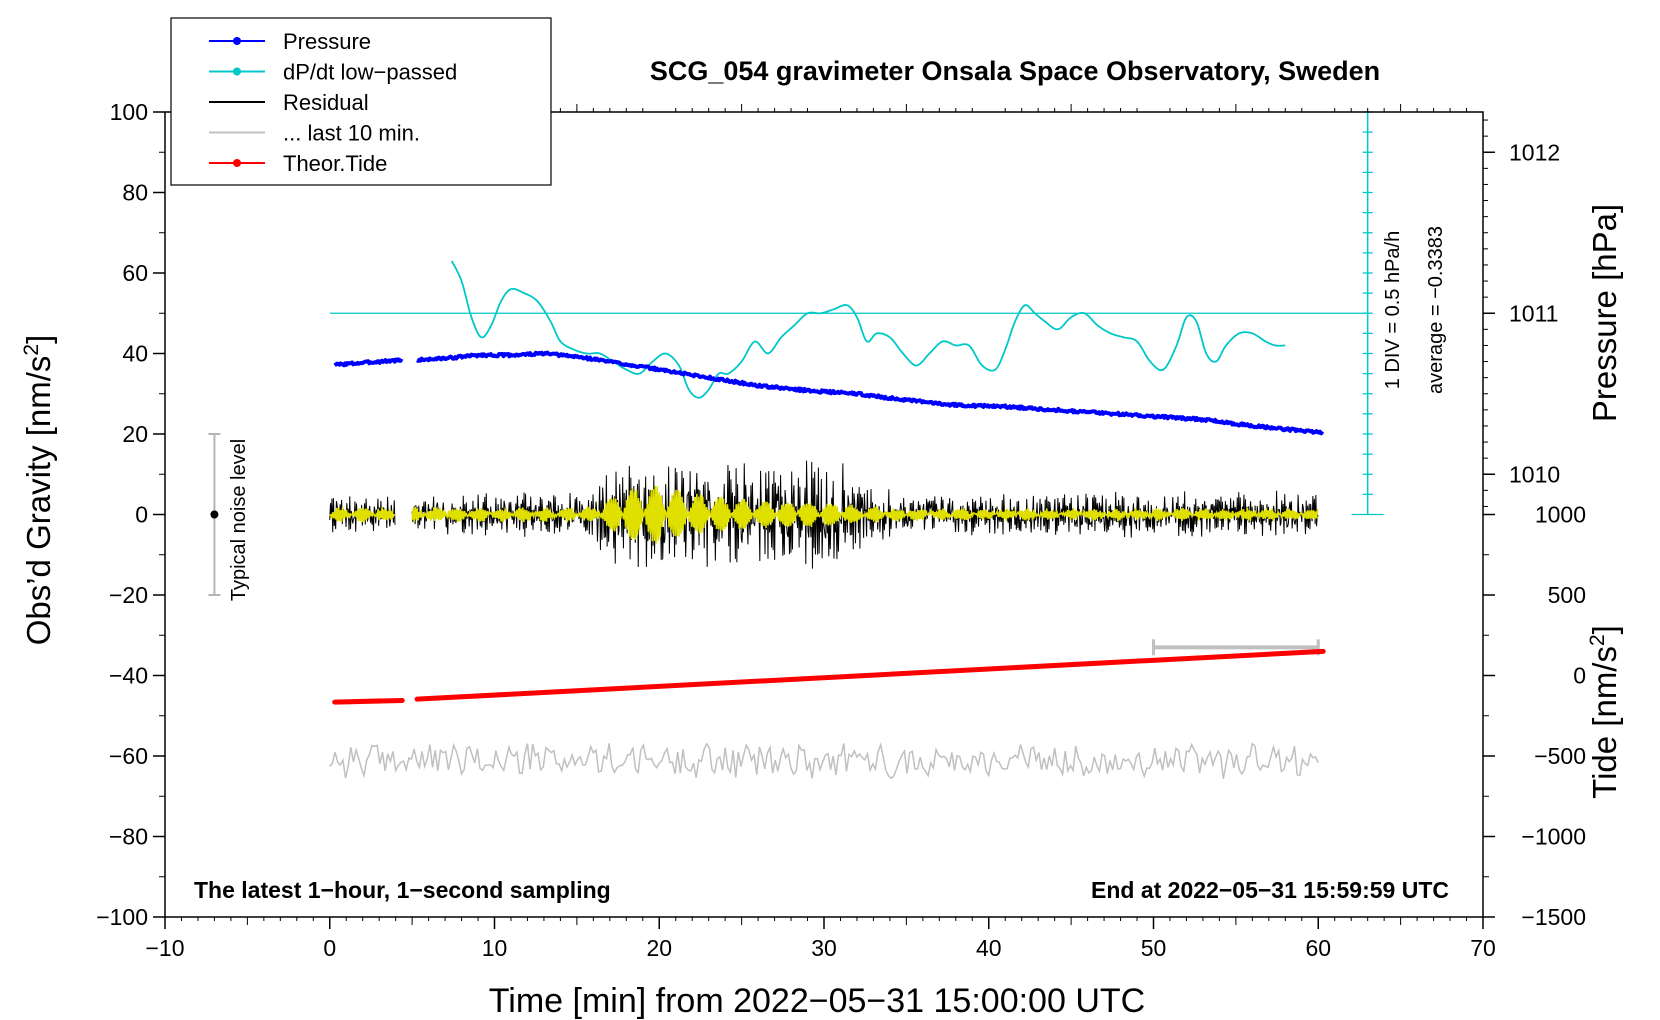  I want to click on y-tick-label: 20, so click(135, 434).